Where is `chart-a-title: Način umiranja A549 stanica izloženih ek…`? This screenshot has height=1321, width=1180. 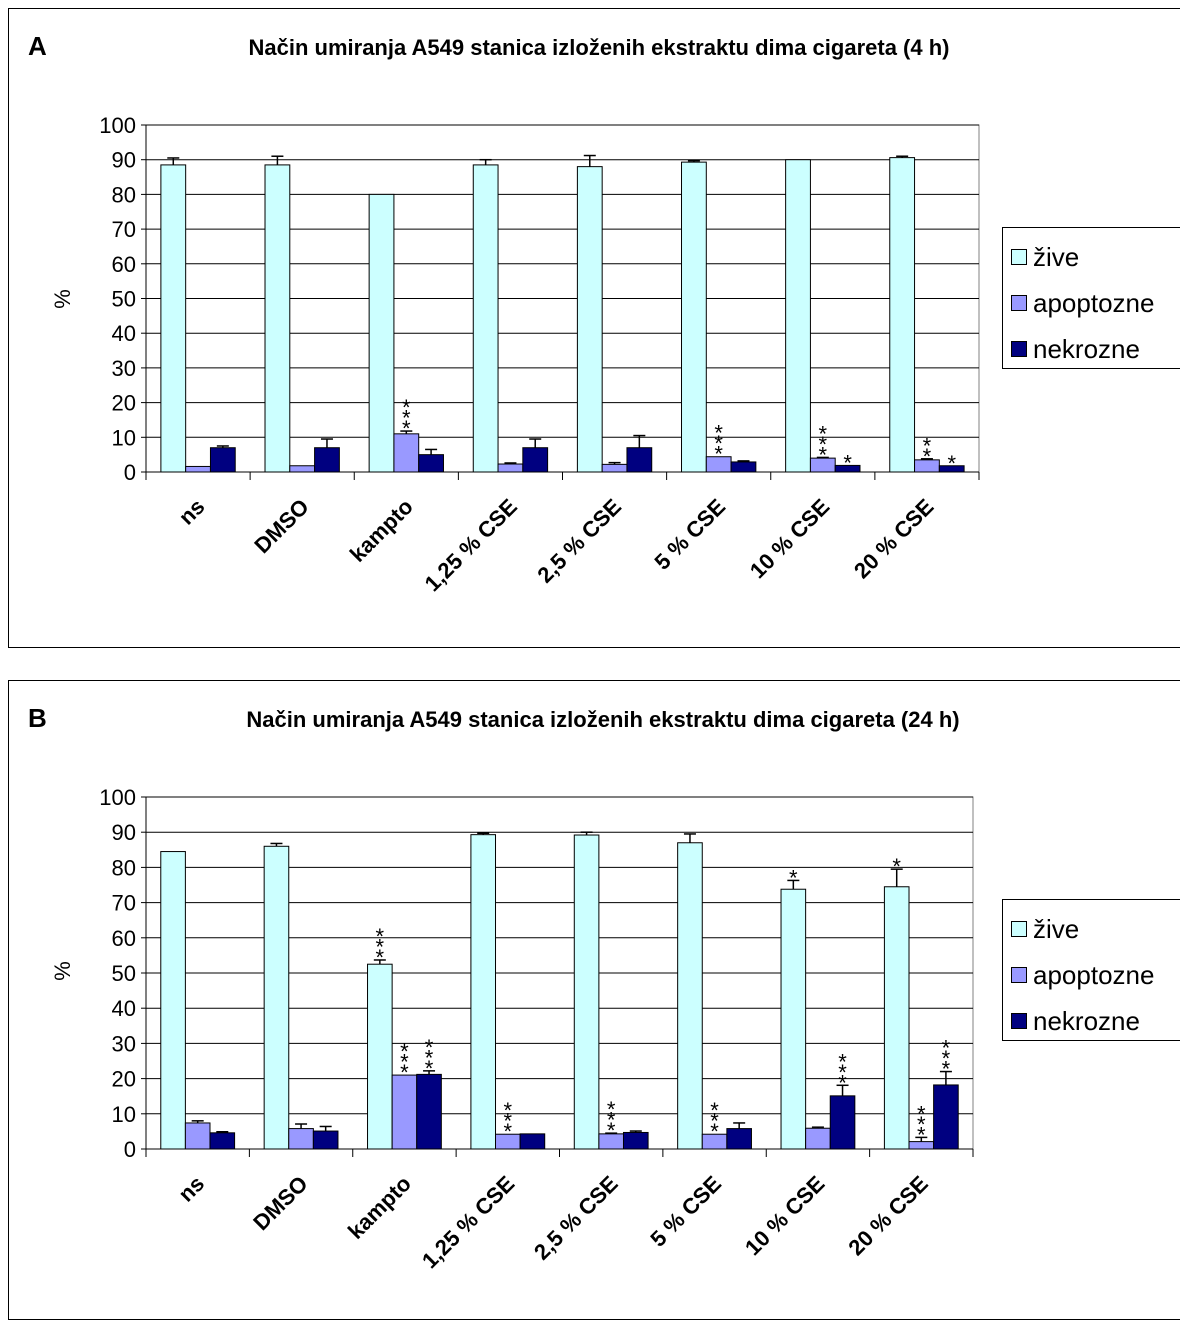 chart-a-title: Način umiranja A549 stanica izloženih ek… is located at coordinates (599, 47).